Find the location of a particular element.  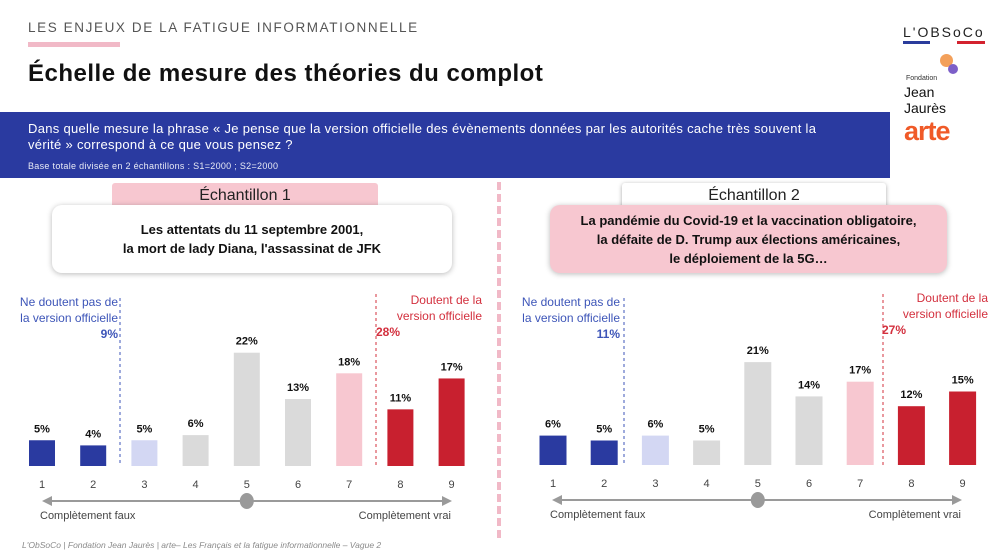

no-doubt-1-line-1: Ne doutent pas de is located at coordinates (68, 302).